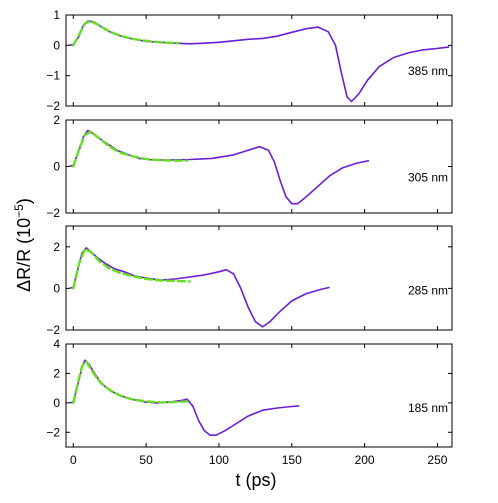 Image resolution: width=498 pixels, height=503 pixels. What do you see at coordinates (365, 460) in the screenshot?
I see `x-tick-label: 200` at bounding box center [365, 460].